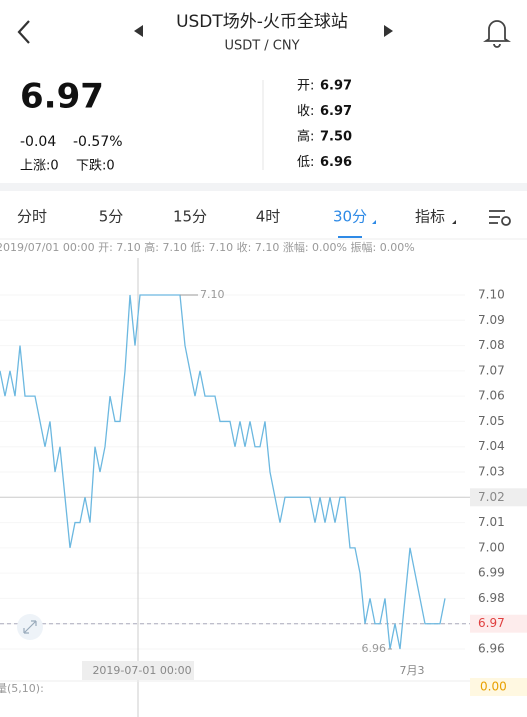 The image size is (527, 717). What do you see at coordinates (491, 547) in the screenshot?
I see `y-tick-label: 7.00` at bounding box center [491, 547].